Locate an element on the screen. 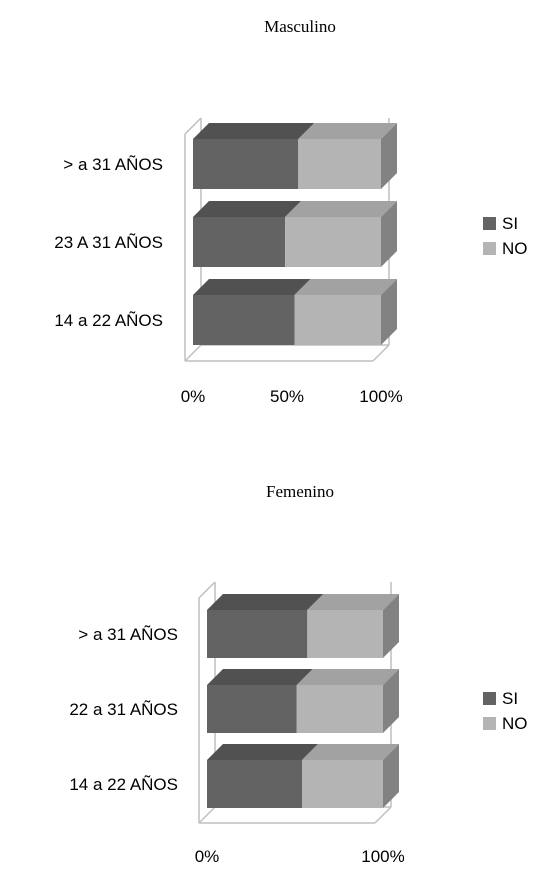 The height and width of the screenshot is (876, 542). category-label: 22 a 31 AÑOS is located at coordinates (123, 709).